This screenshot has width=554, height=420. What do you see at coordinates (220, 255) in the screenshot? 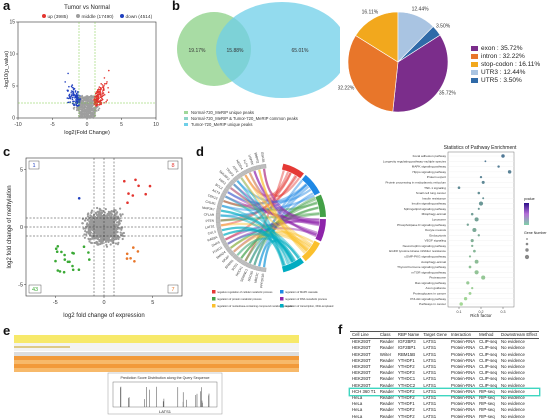
I see `chord-gene-label: SMAD4` at bounding box center [220, 255].